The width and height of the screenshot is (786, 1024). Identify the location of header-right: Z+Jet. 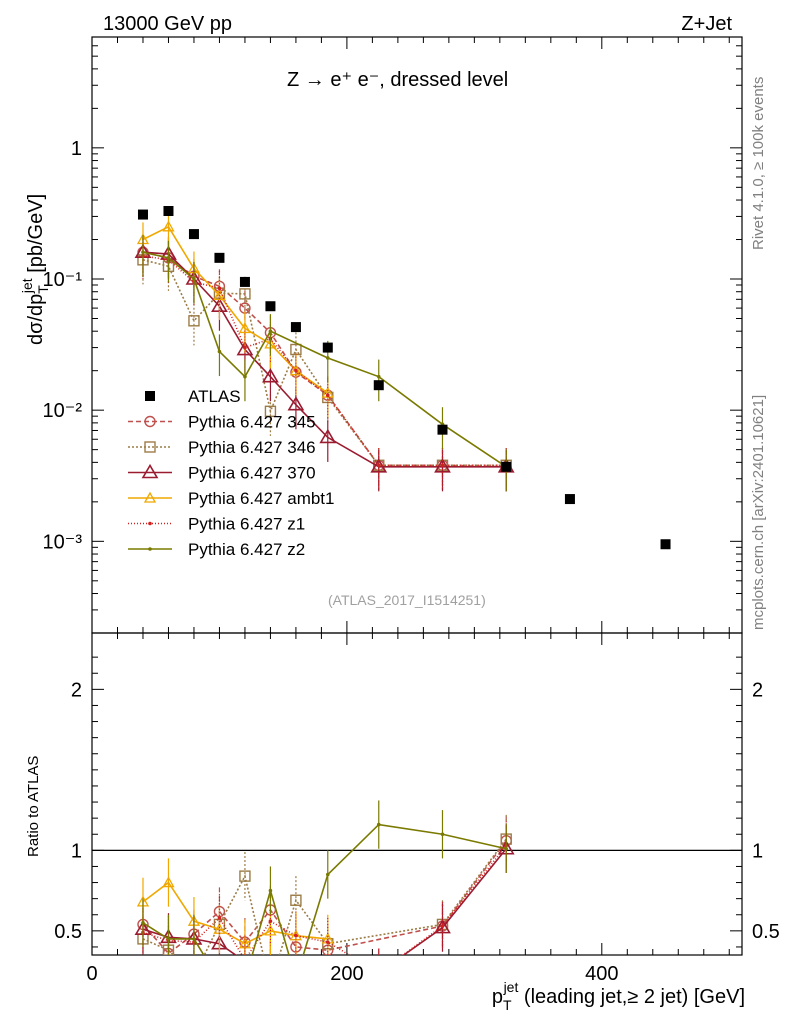
(706, 24).